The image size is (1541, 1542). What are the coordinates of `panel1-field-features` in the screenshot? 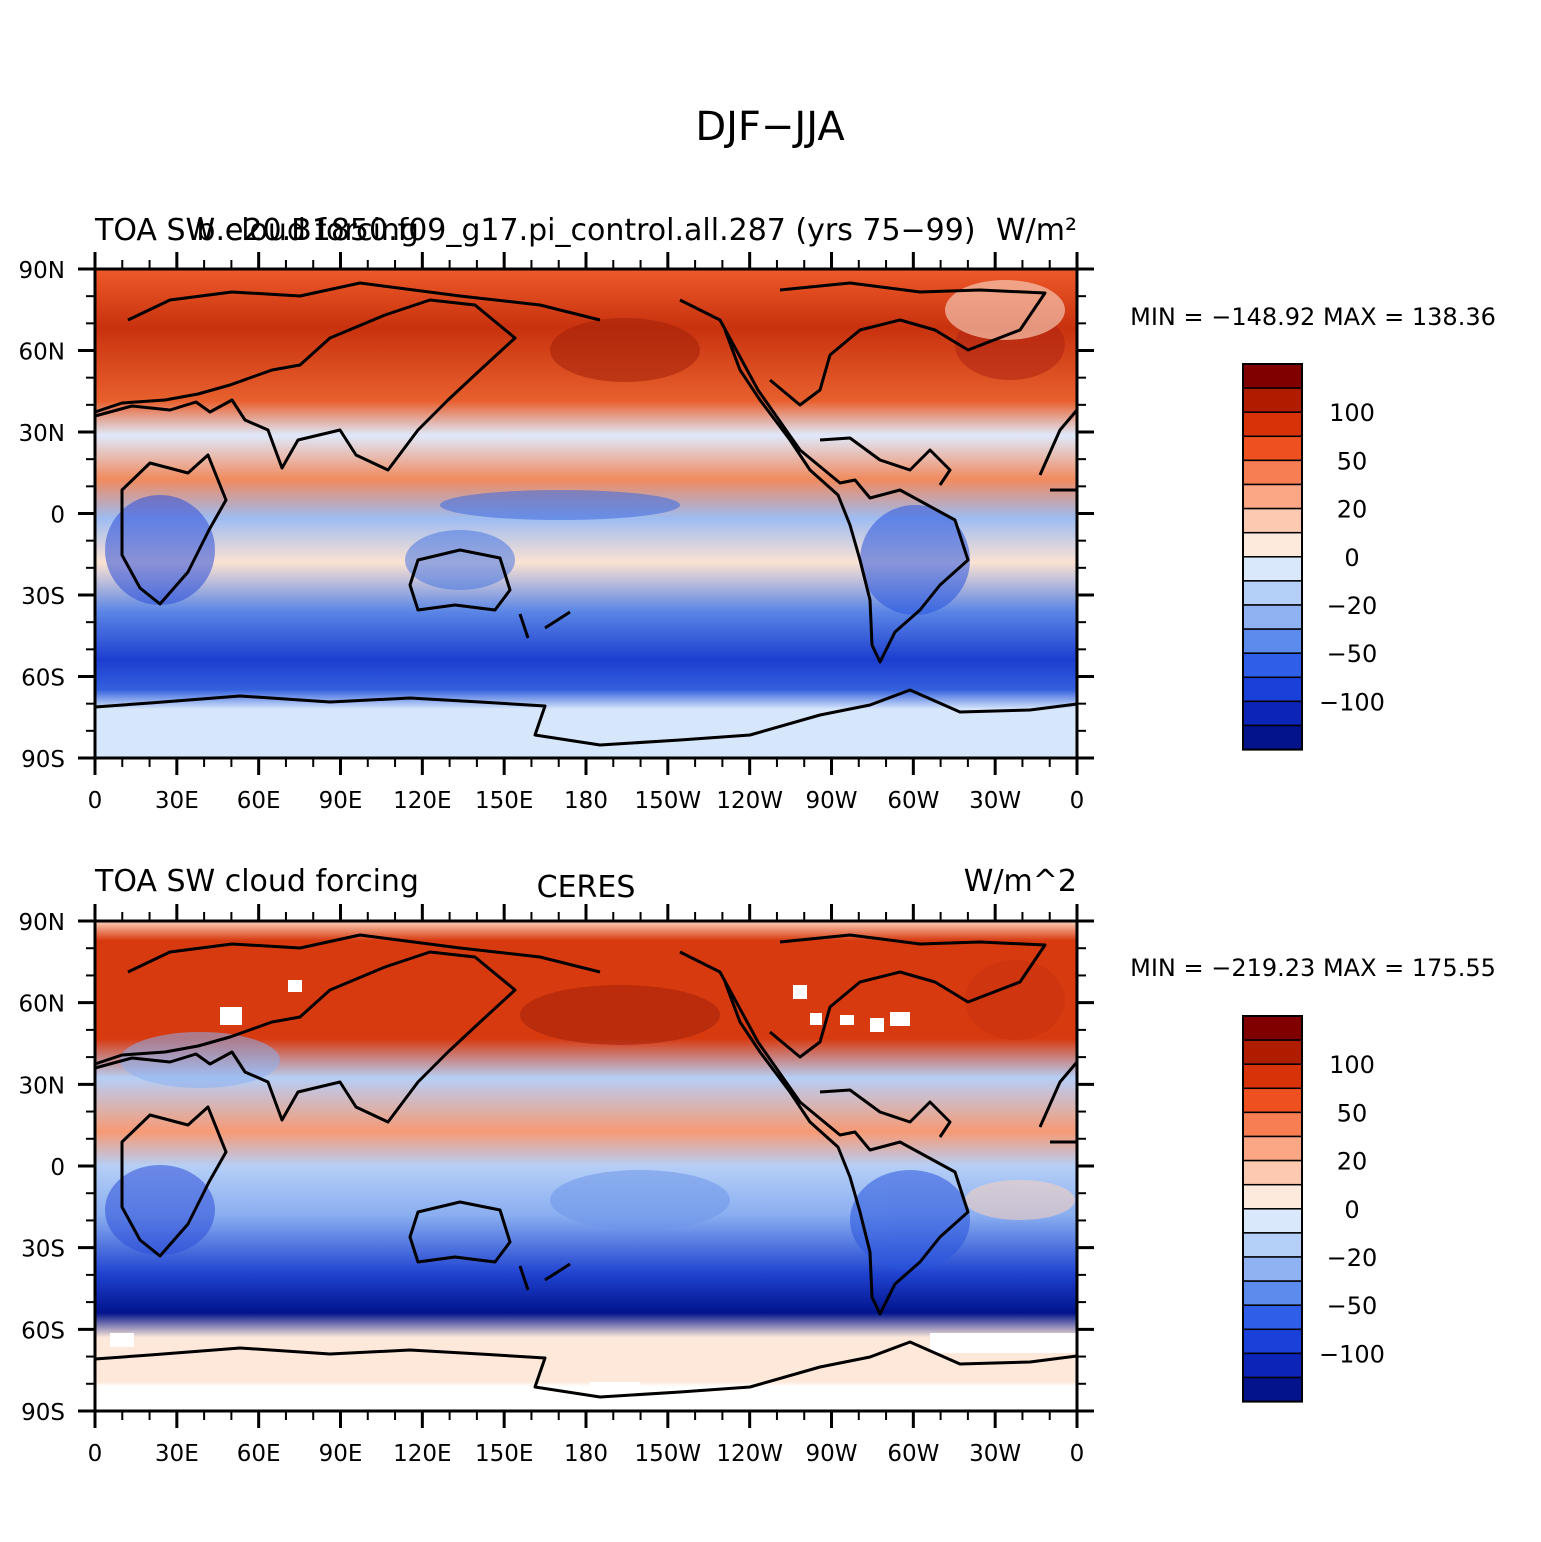 It's located at (585, 447).